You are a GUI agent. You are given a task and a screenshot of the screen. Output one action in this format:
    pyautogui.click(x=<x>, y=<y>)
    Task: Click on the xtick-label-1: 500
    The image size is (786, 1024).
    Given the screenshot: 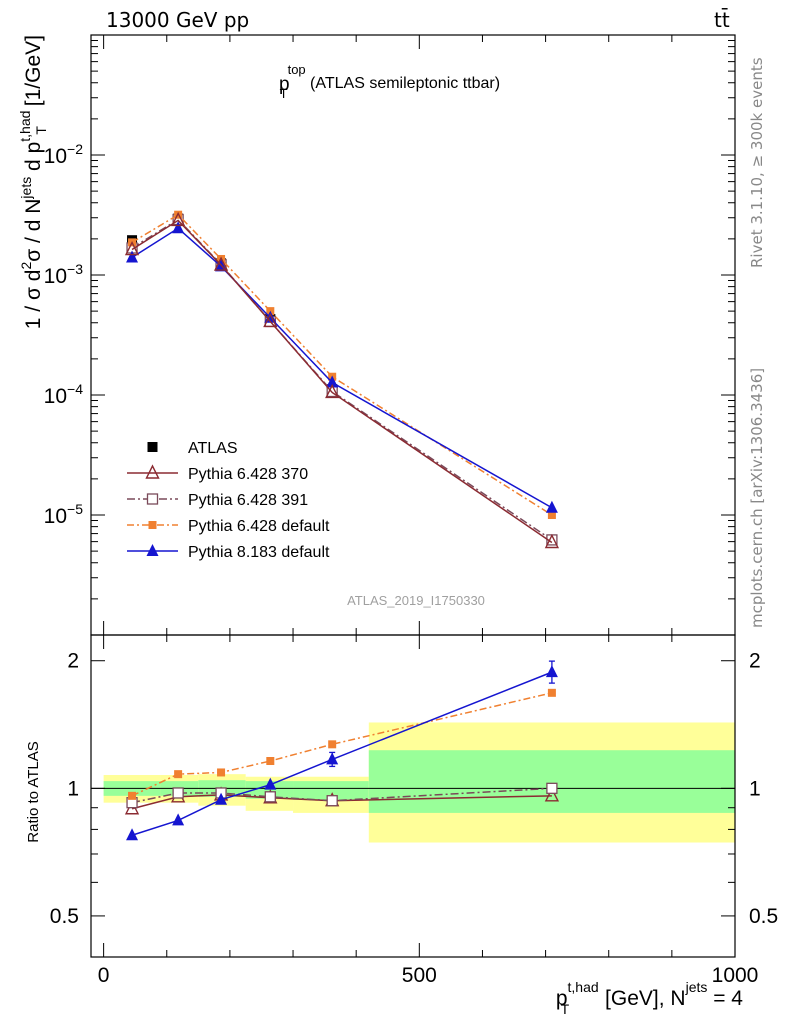 What is the action you would take?
    pyautogui.click(x=419, y=975)
    